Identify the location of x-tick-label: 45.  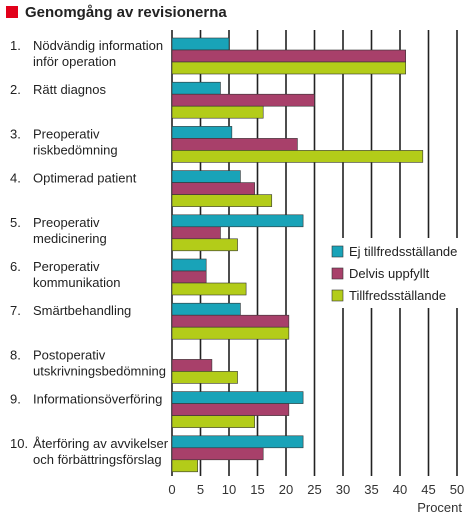
(428, 489).